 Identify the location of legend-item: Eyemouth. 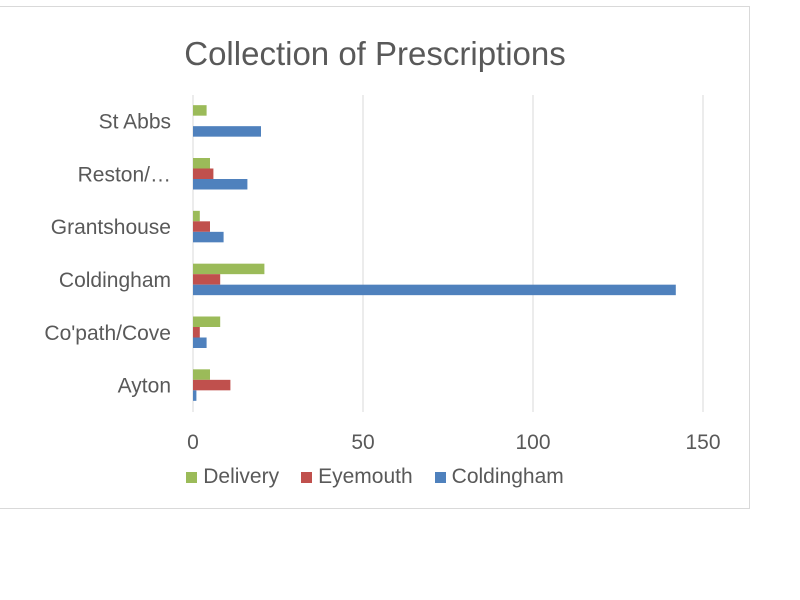
(357, 477).